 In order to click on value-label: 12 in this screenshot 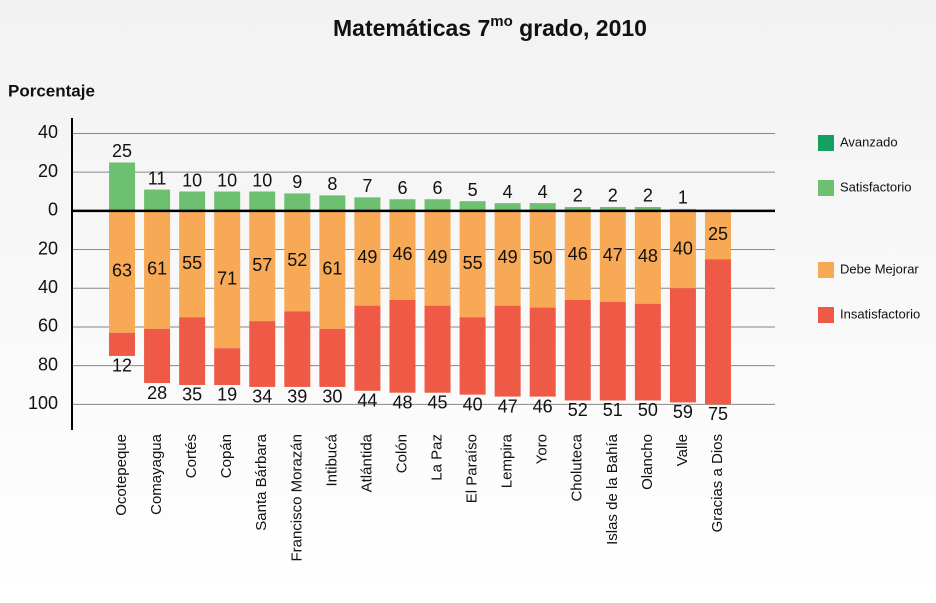, I will do `click(122, 366)`.